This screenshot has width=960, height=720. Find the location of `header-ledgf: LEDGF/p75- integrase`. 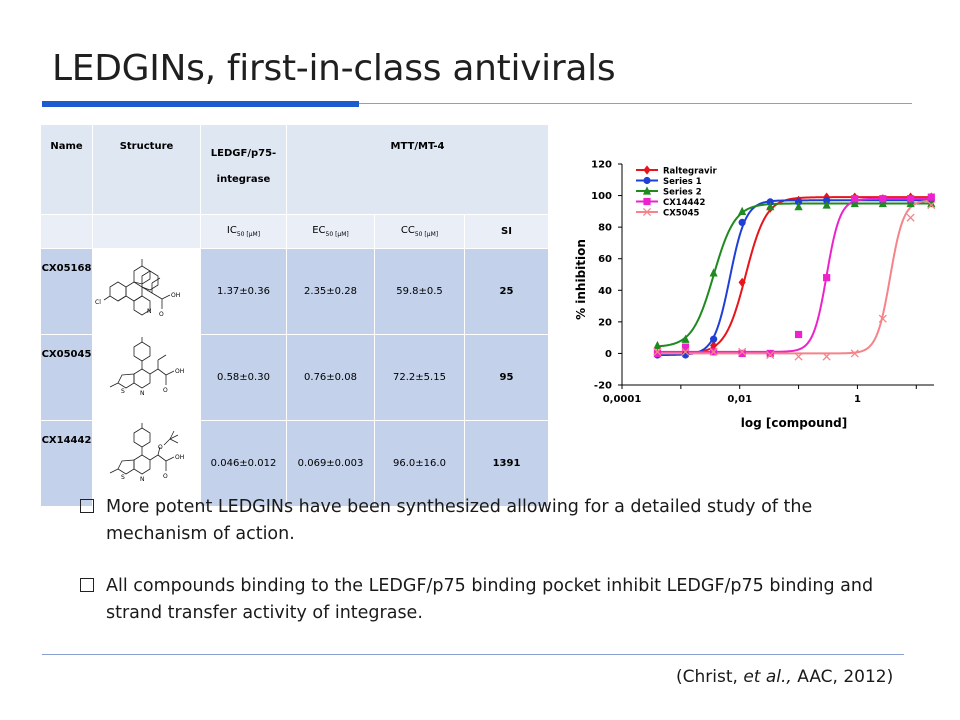

header-ledgf: LEDGF/p75- integrase is located at coordinates (243, 169).